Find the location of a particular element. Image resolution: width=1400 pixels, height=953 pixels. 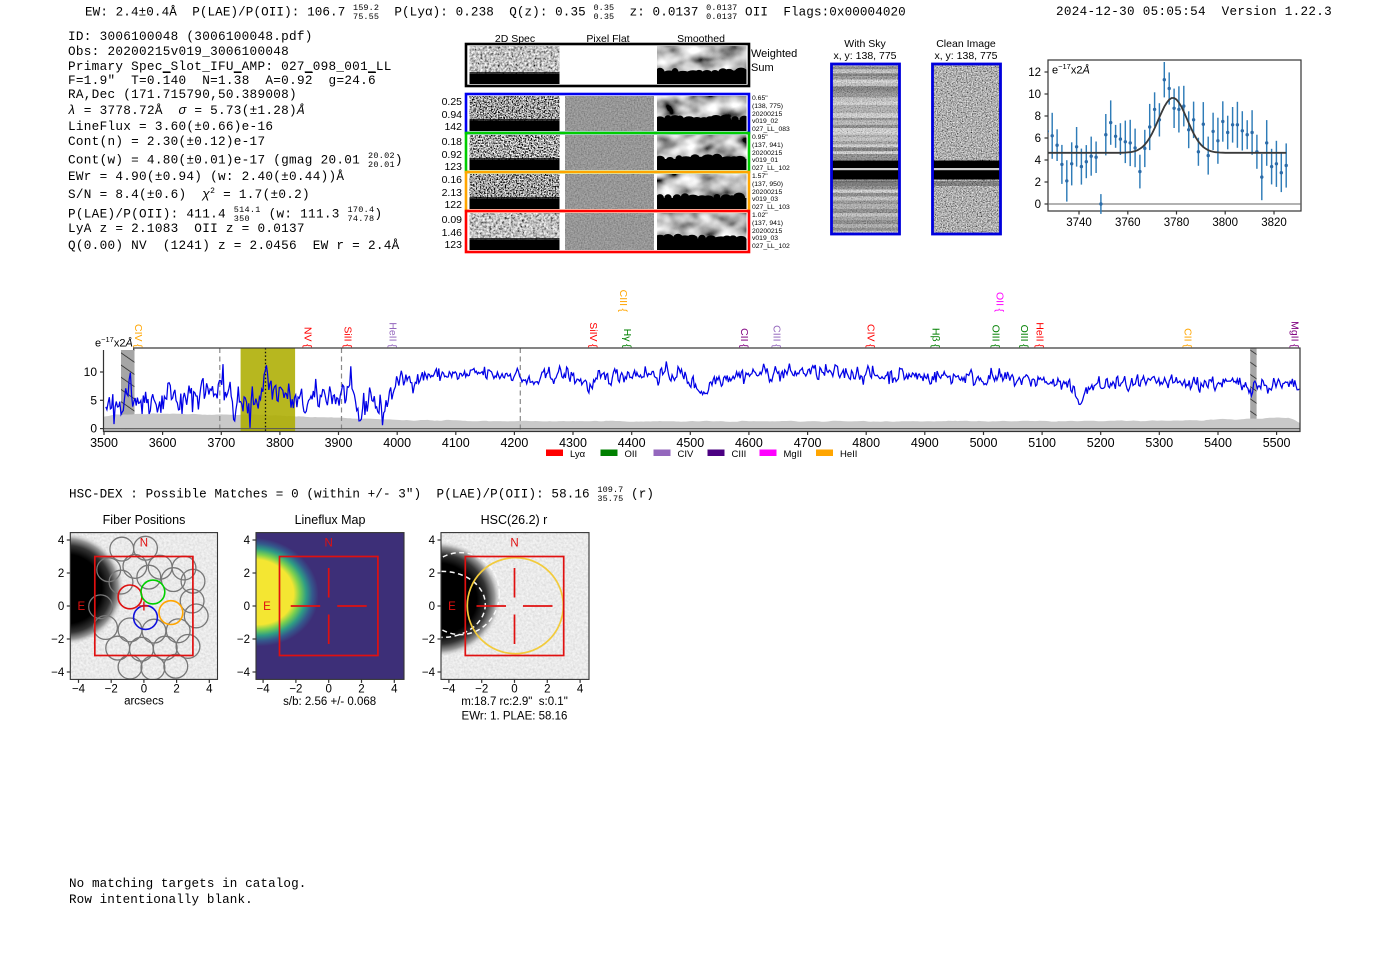

svg-text: EWr: 1. PLAE: 58.16 is located at coordinates (515, 717).